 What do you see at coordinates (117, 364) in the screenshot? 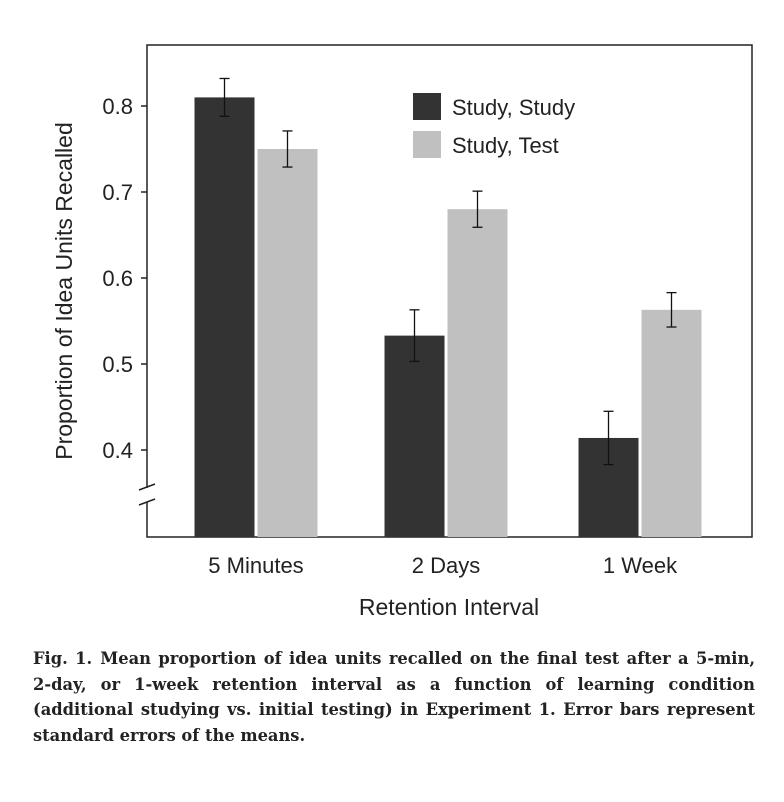
I see `y-tick-label: 0.5` at bounding box center [117, 364].